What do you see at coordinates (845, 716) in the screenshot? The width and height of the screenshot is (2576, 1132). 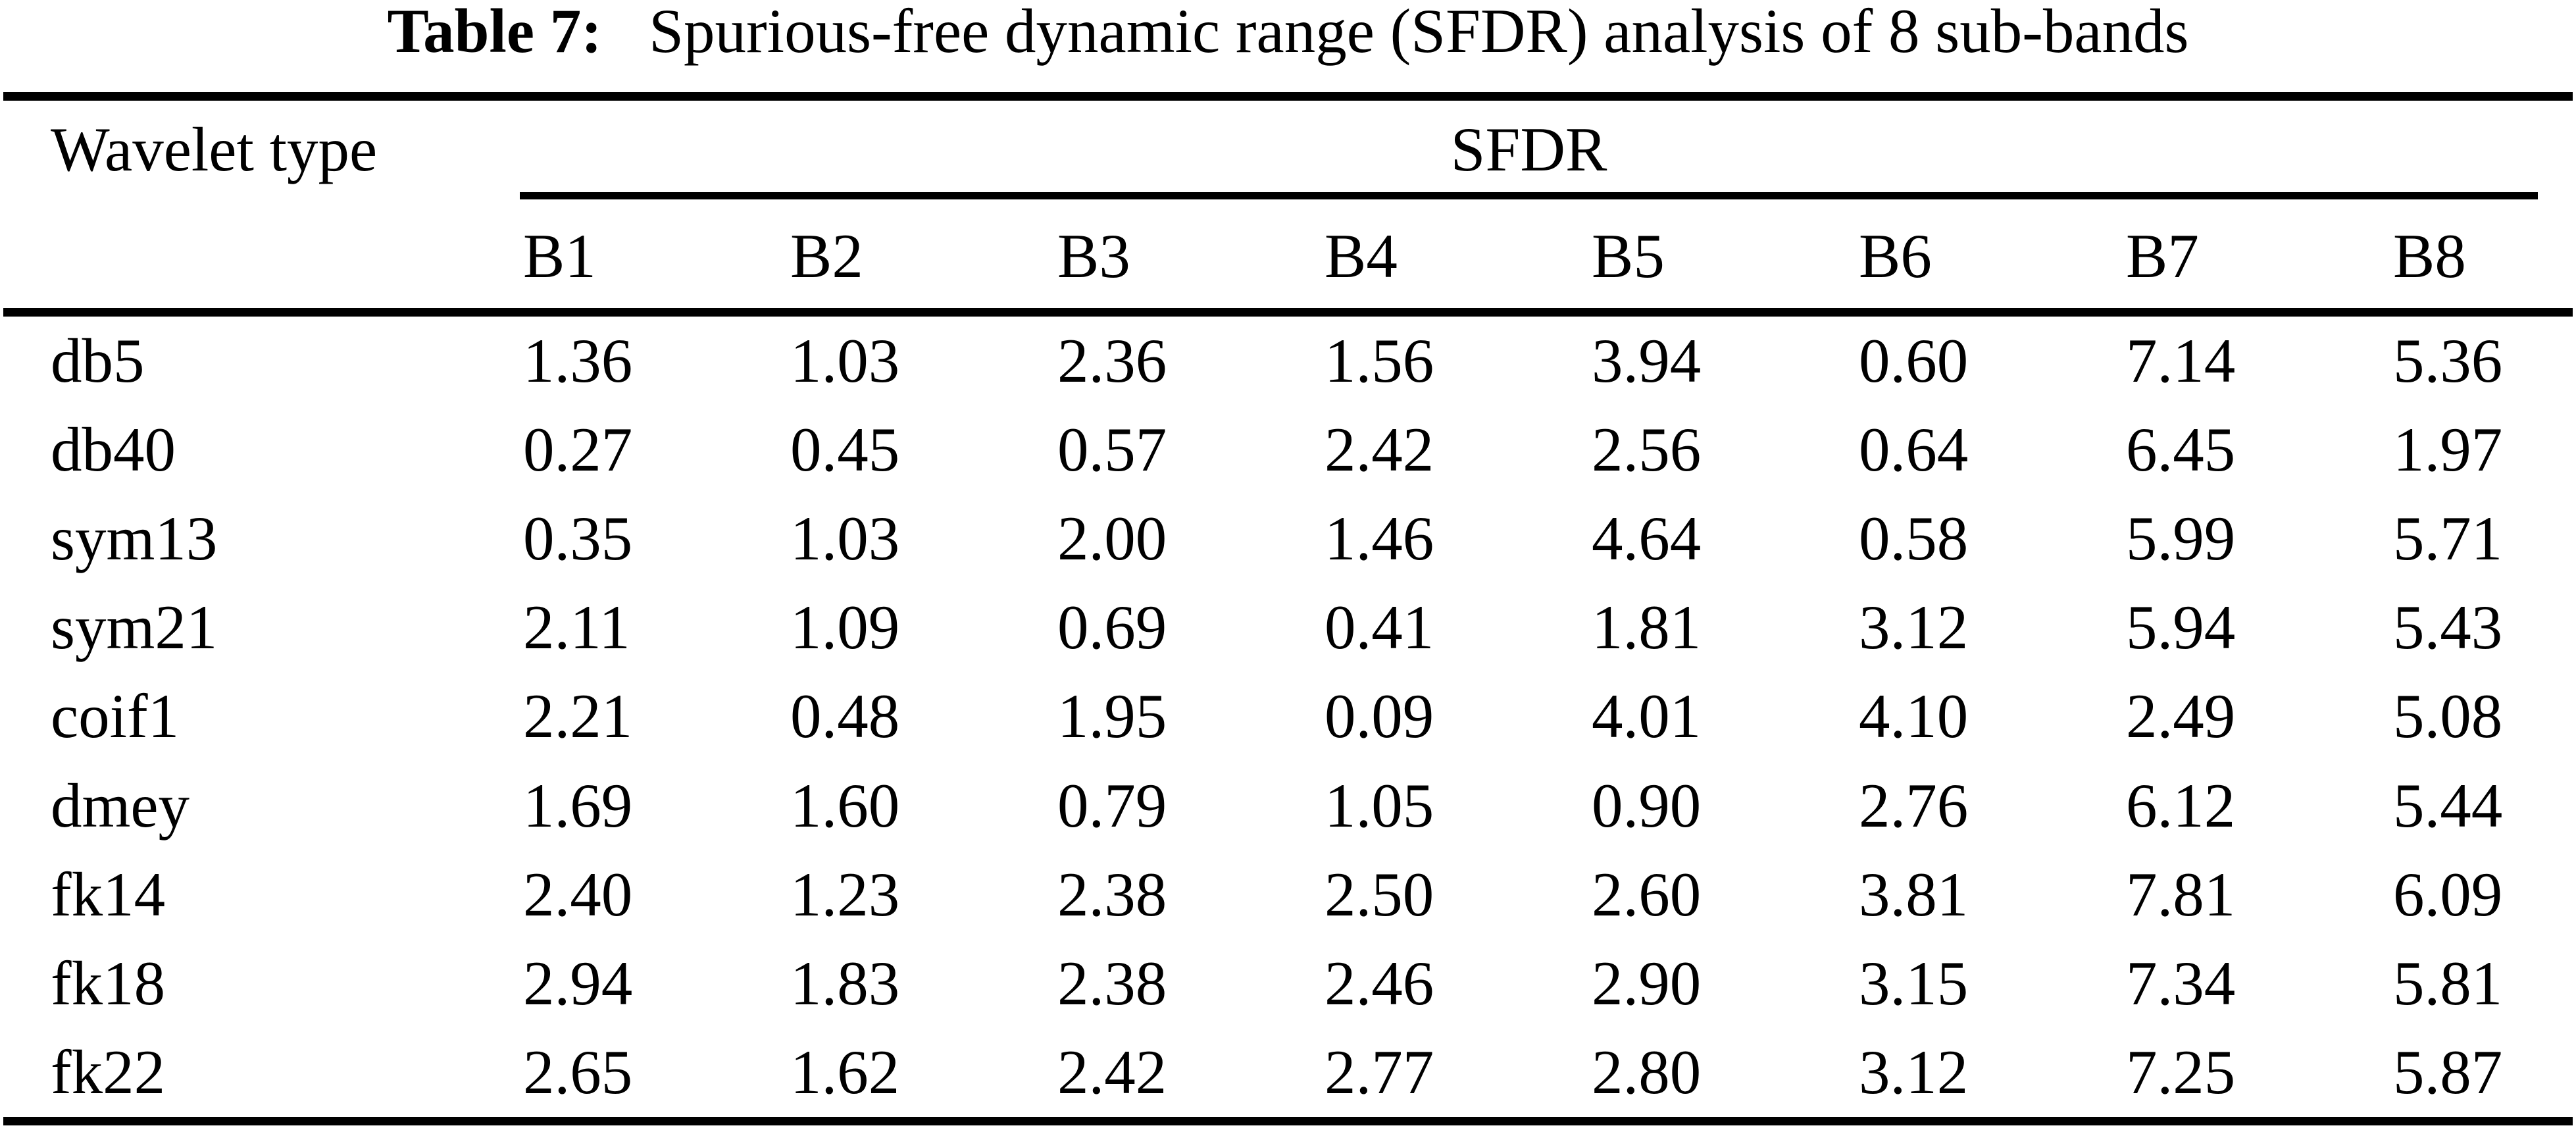 I see `value-cell: 0.48` at bounding box center [845, 716].